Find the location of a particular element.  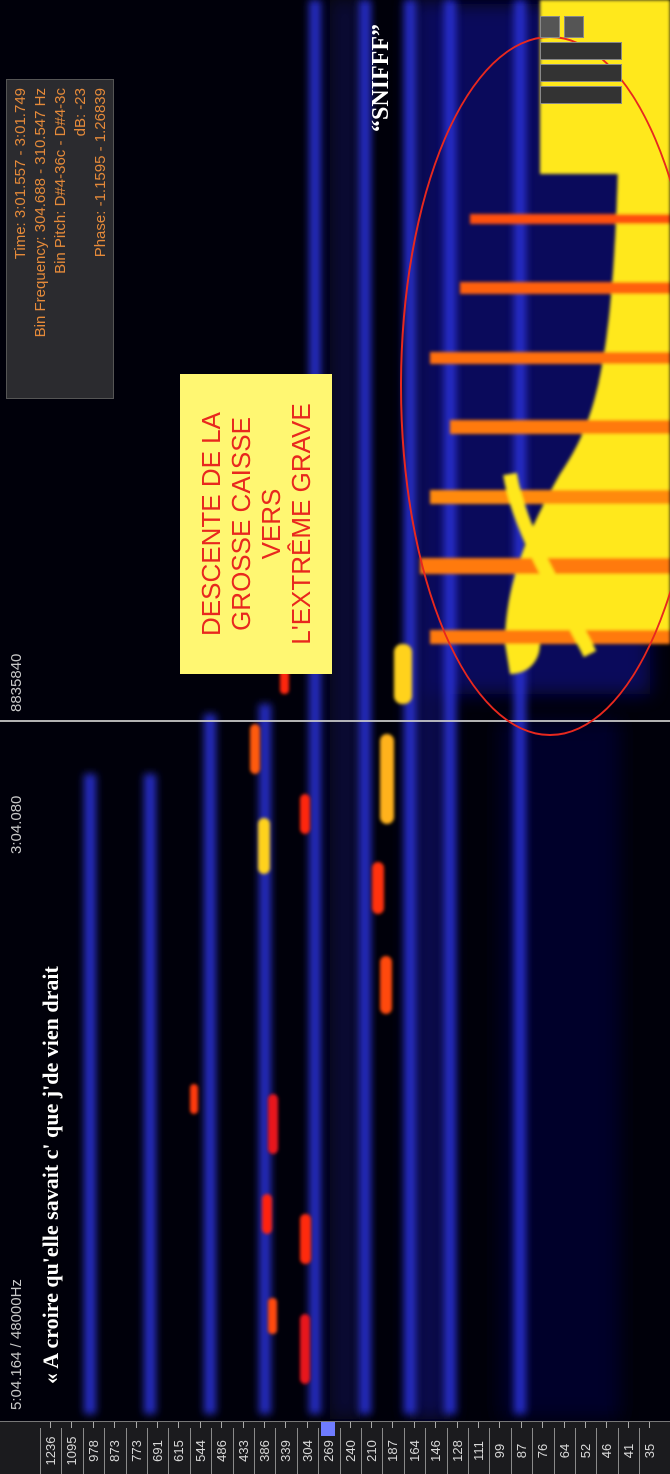

freq-label: 64 is located at coordinates (564, 1451).